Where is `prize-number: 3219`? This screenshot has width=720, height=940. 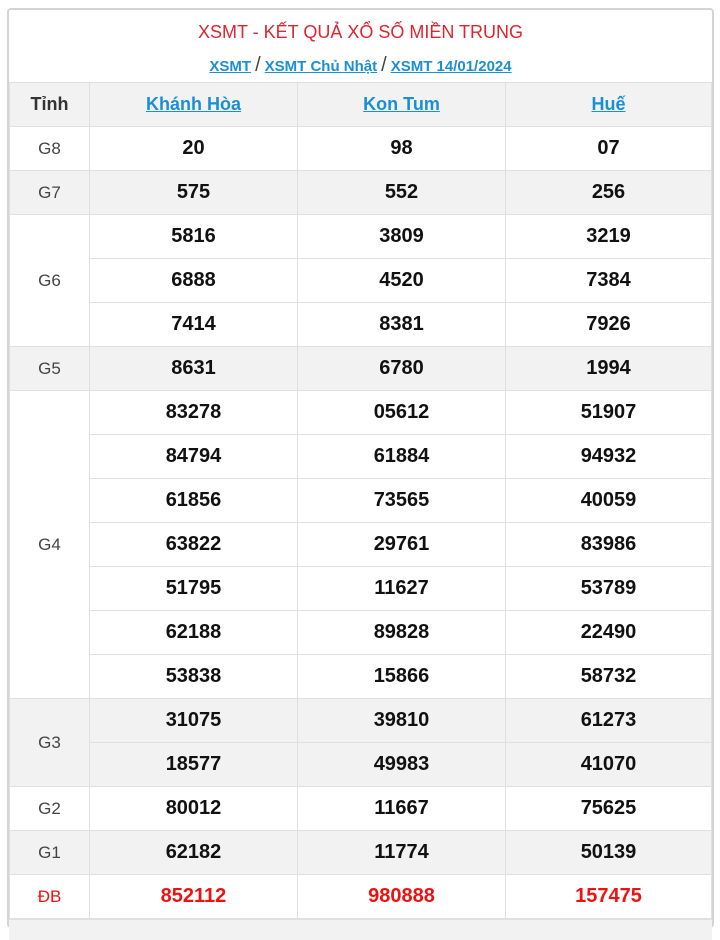
prize-number: 3219 is located at coordinates (608, 236).